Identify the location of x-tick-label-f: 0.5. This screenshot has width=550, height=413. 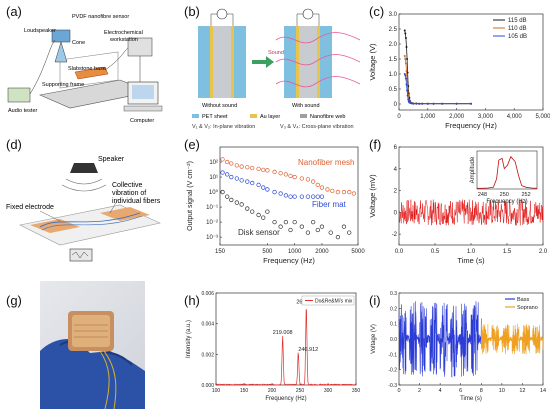
(435, 252).